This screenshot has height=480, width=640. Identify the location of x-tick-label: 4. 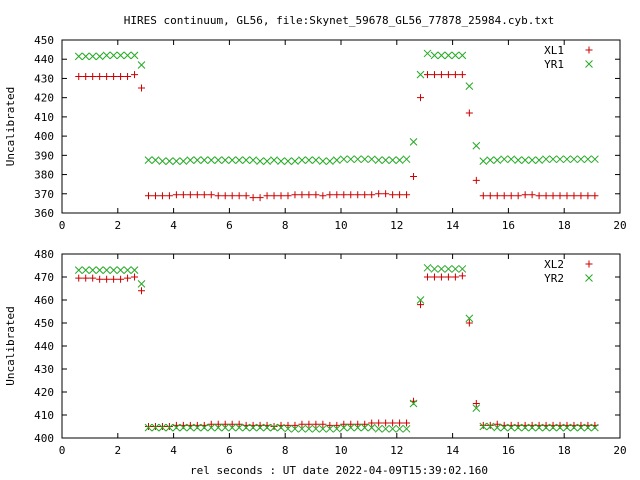
(173, 450).